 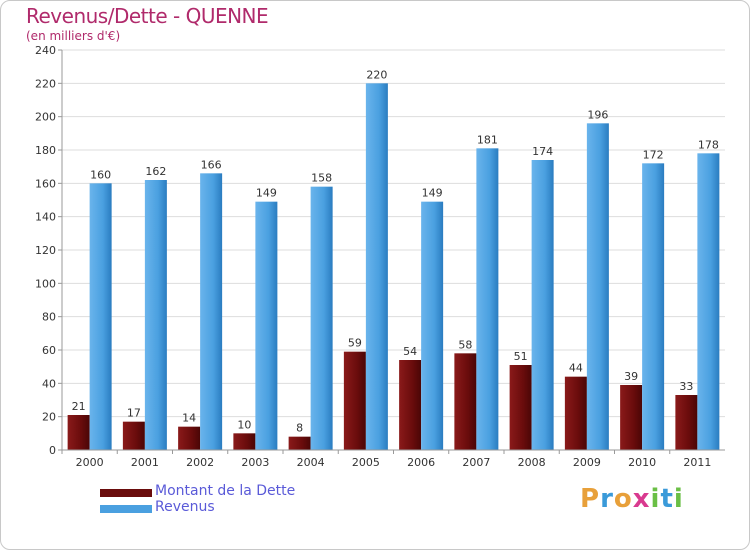 I want to click on logo-letter: t, so click(x=667, y=499).